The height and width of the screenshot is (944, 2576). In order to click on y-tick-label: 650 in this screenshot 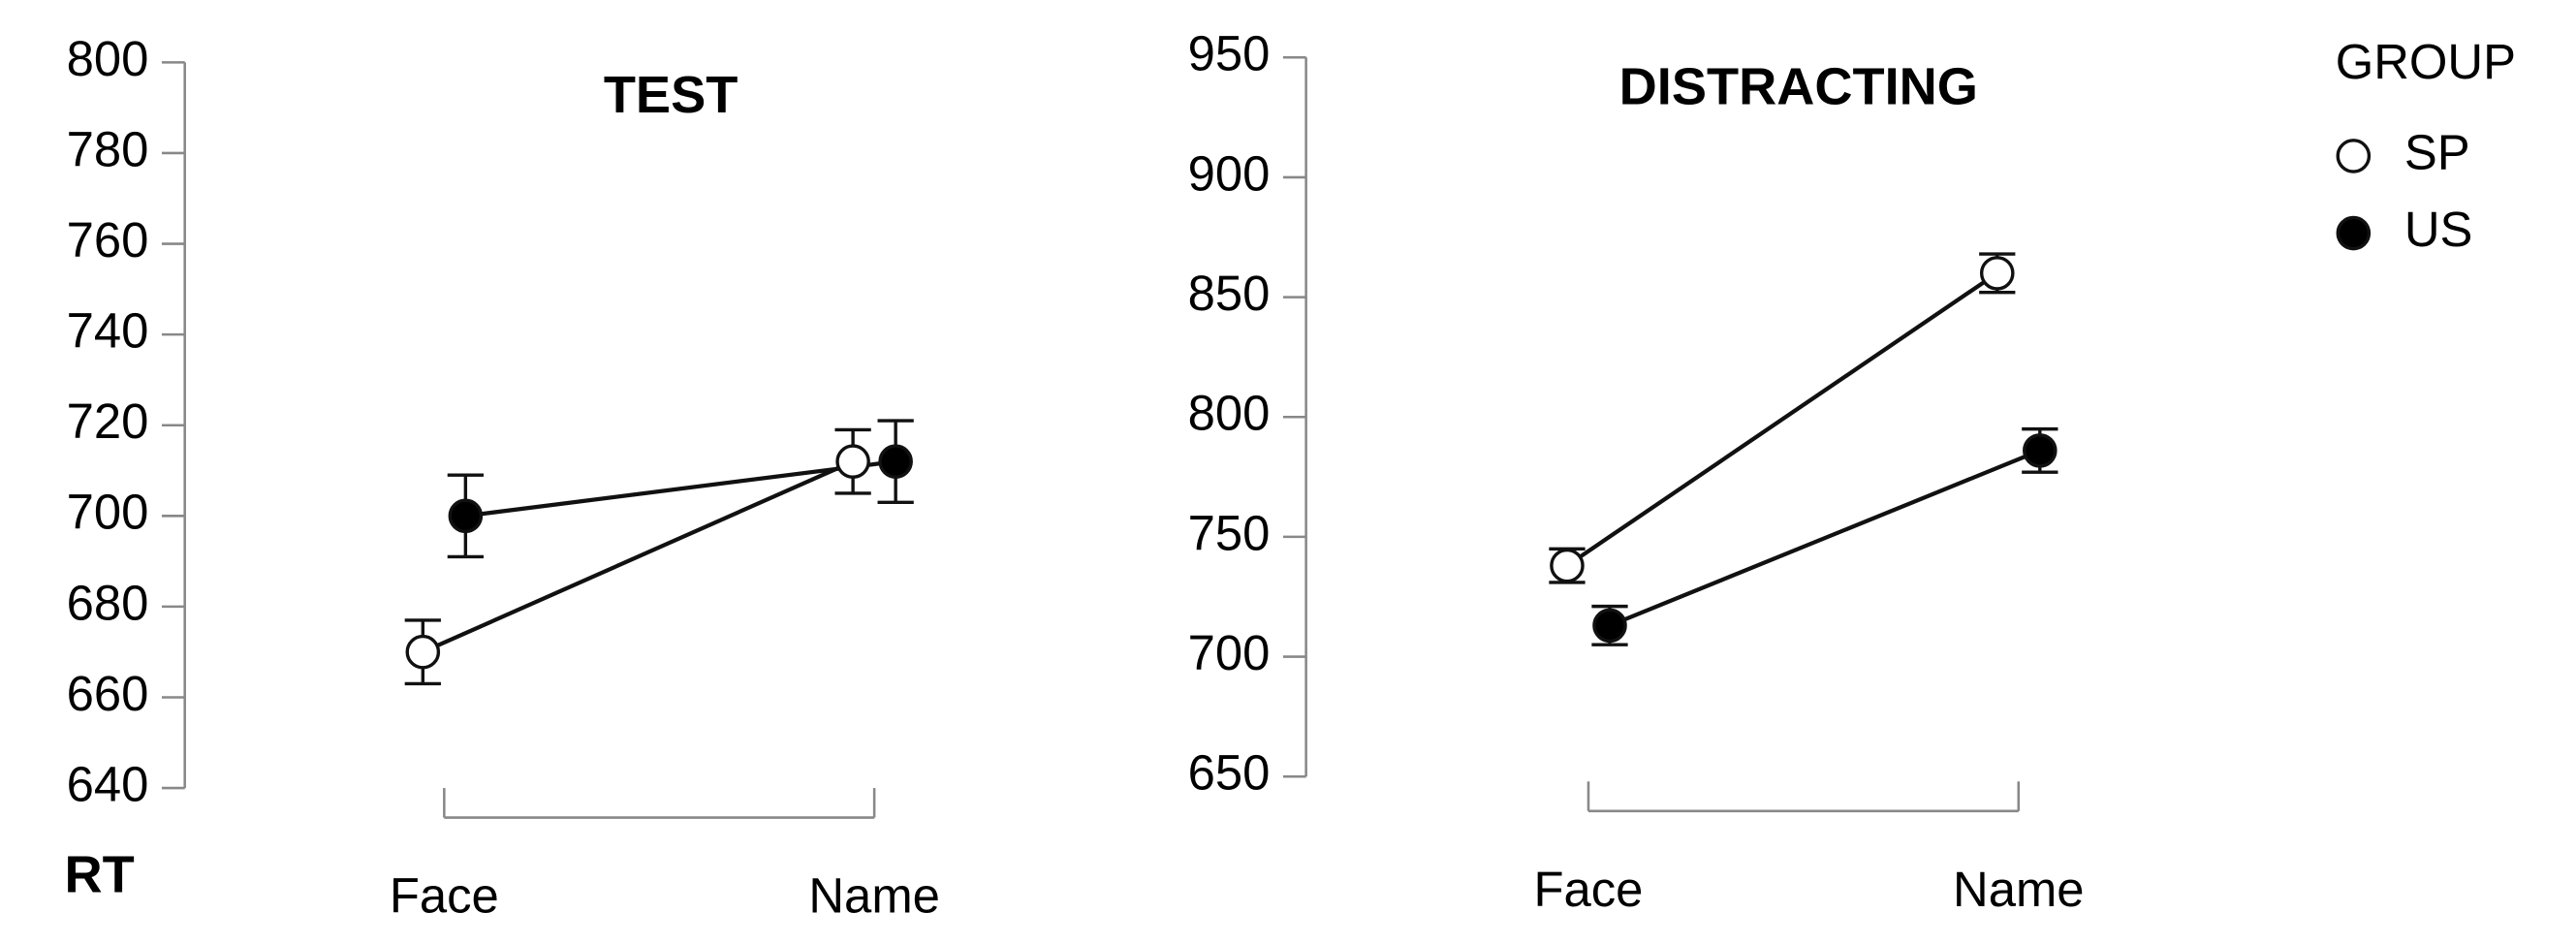, I will do `click(1229, 773)`.